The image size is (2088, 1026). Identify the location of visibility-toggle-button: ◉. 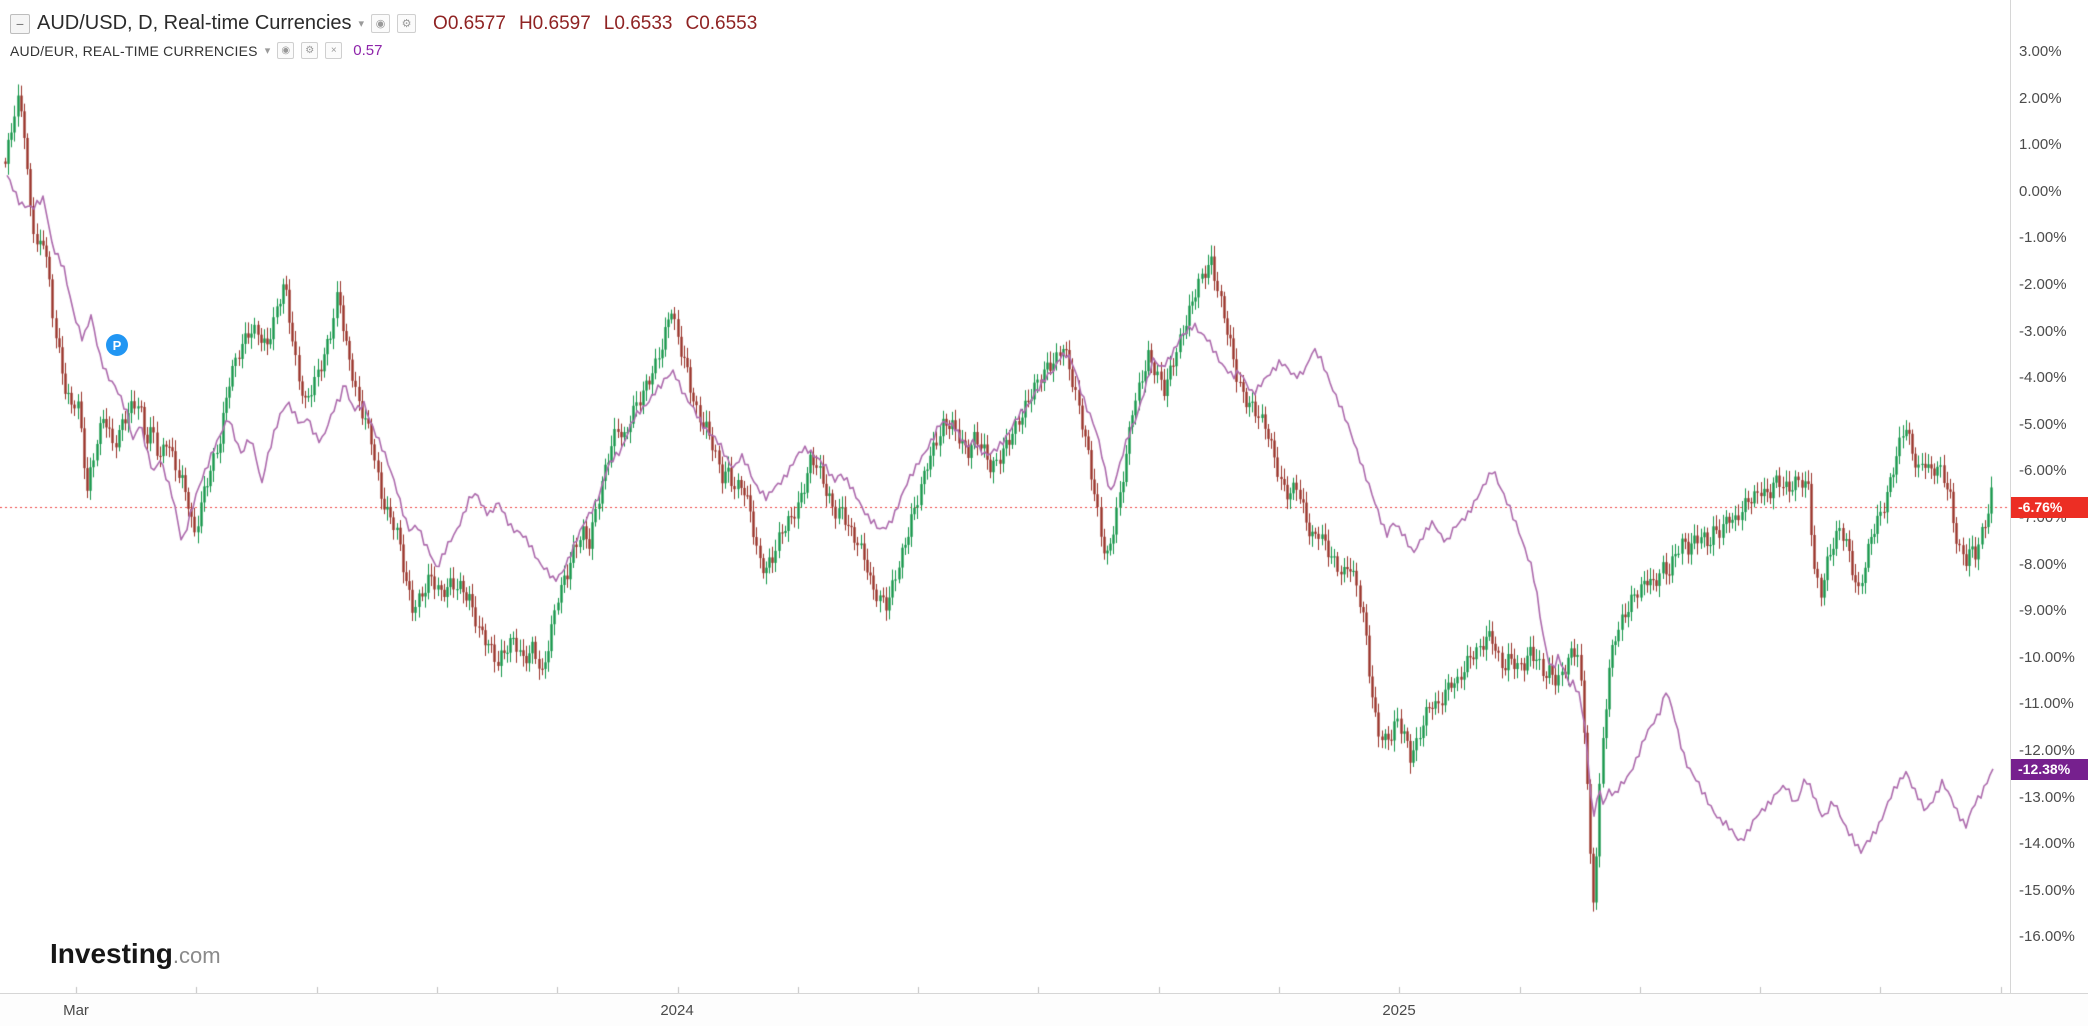
(381, 23).